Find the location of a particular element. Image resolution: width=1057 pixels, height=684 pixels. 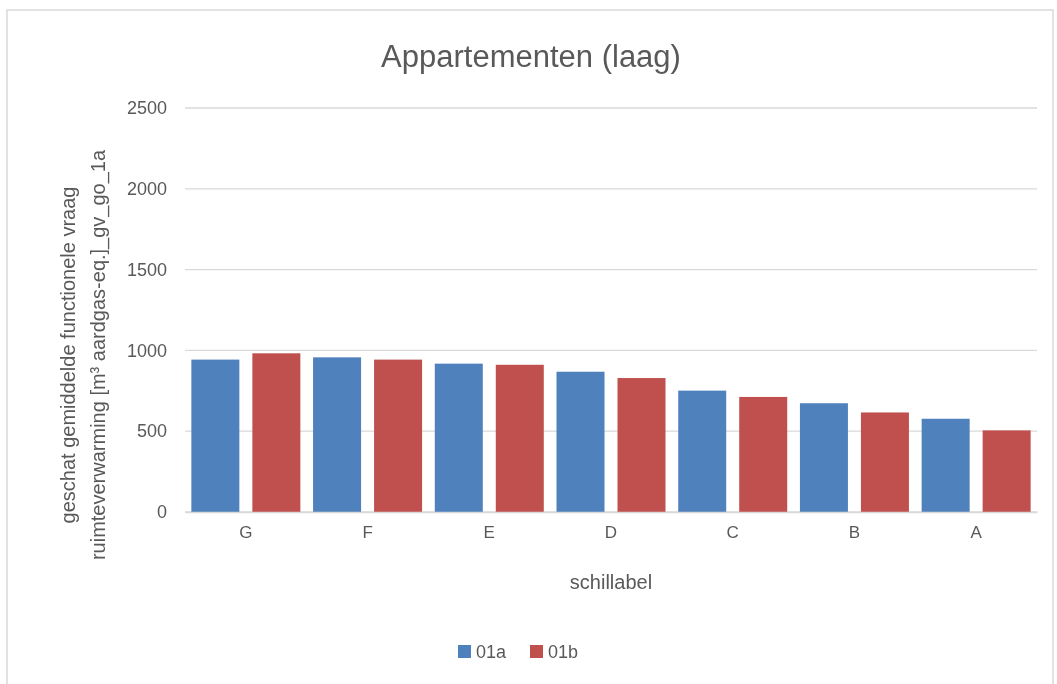

y-tick-label: 500 is located at coordinates (151, 431).